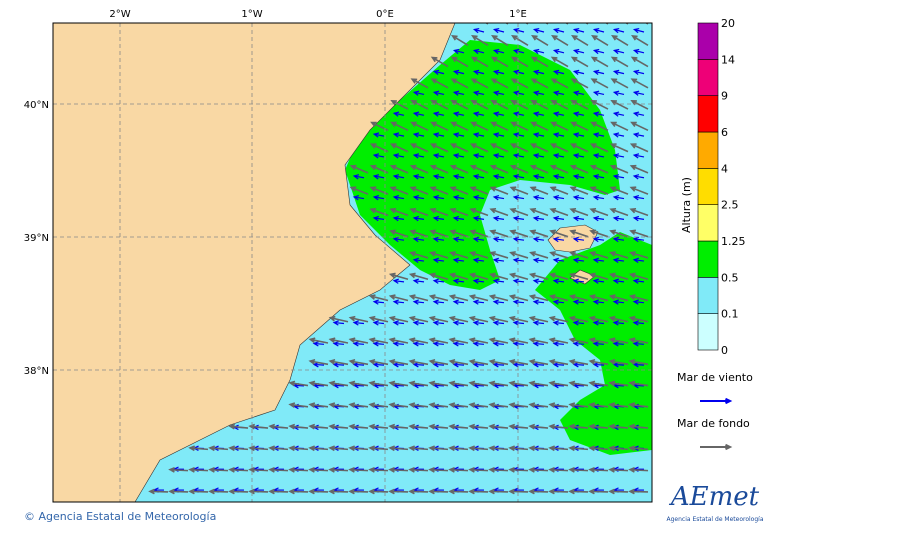  What do you see at coordinates (715, 377) in the screenshot?
I see `legend-label: Mar de viento` at bounding box center [715, 377].